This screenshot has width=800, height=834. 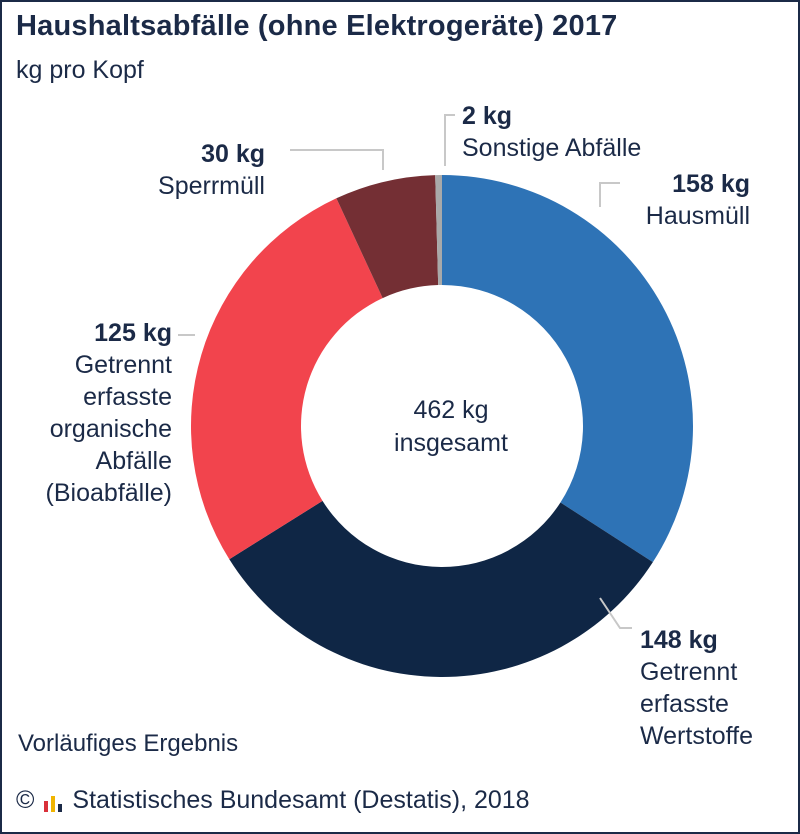 I want to click on center-label-value: 462 kg, so click(x=450, y=410).